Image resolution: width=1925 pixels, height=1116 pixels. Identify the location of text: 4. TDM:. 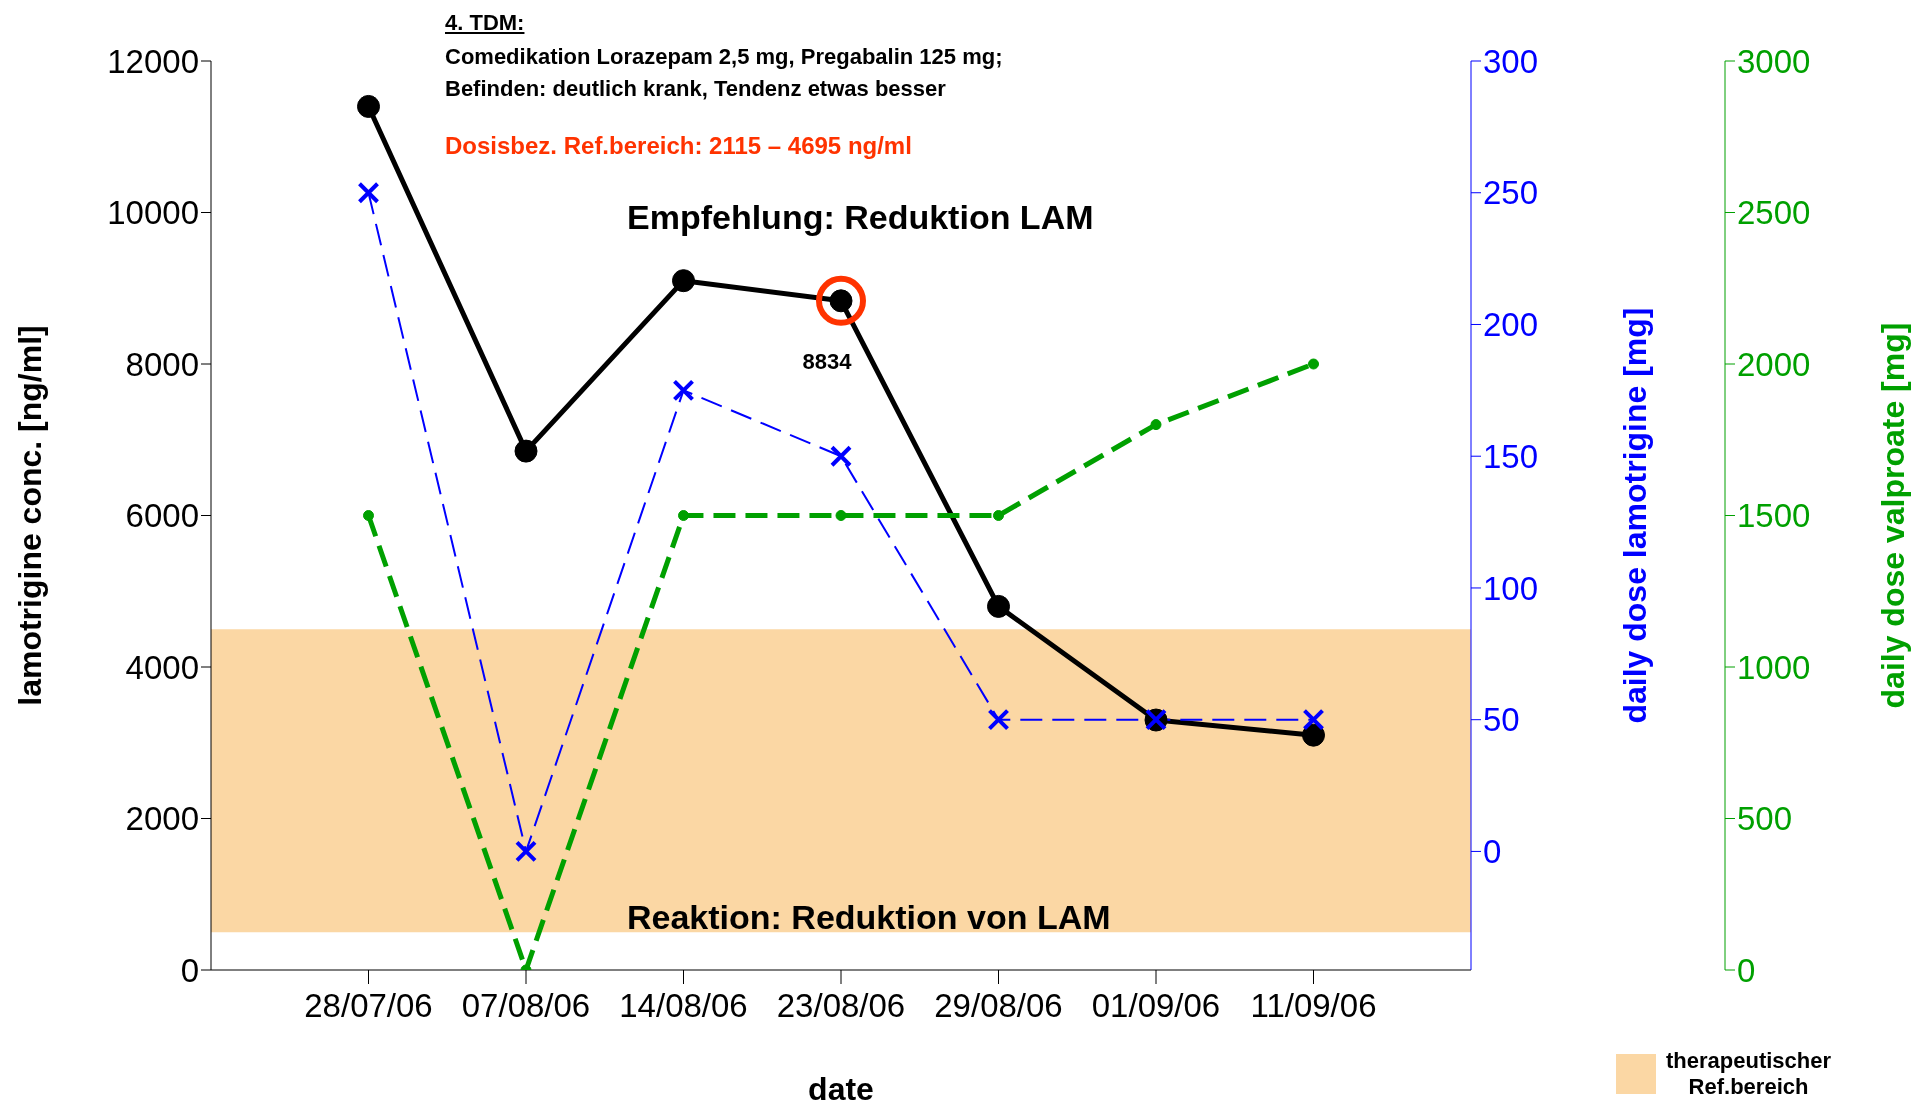
(485, 23).